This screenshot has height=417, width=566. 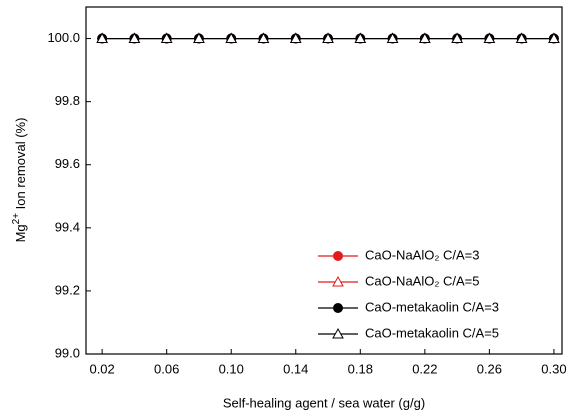 I want to click on x-tick-label: 0.14, so click(x=295, y=368).